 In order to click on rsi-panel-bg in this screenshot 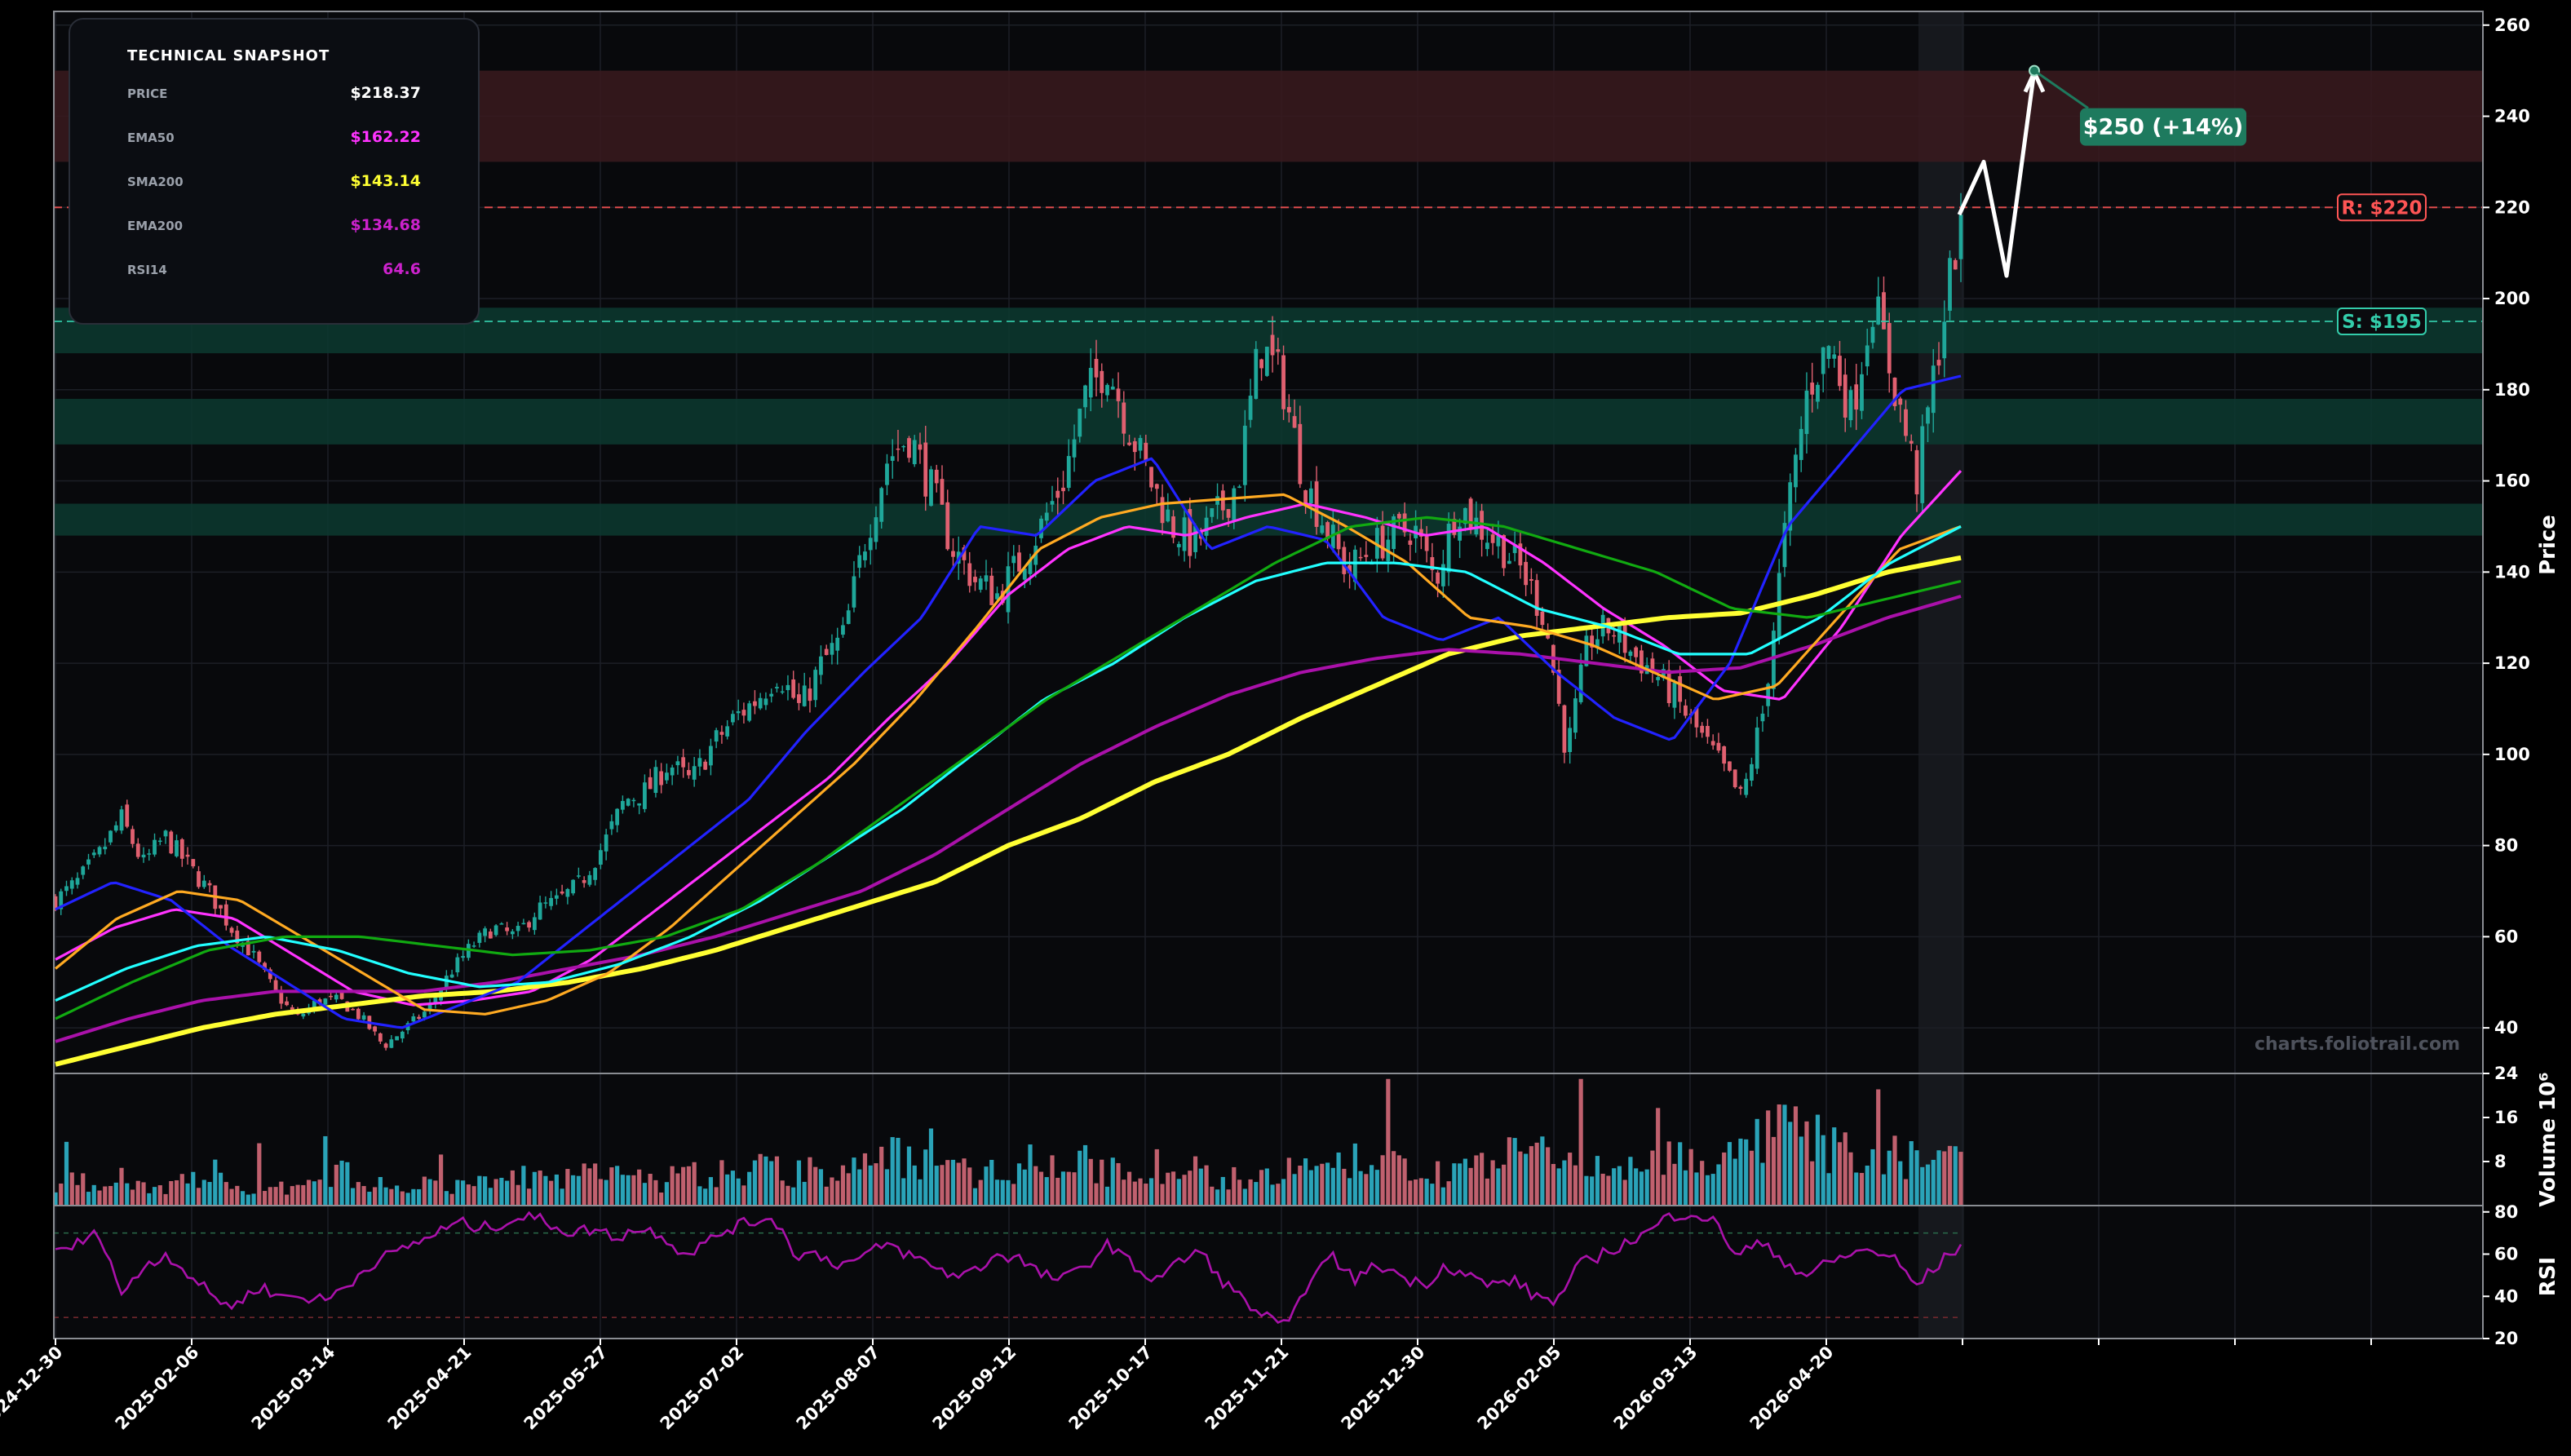, I will do `click(1268, 1272)`.